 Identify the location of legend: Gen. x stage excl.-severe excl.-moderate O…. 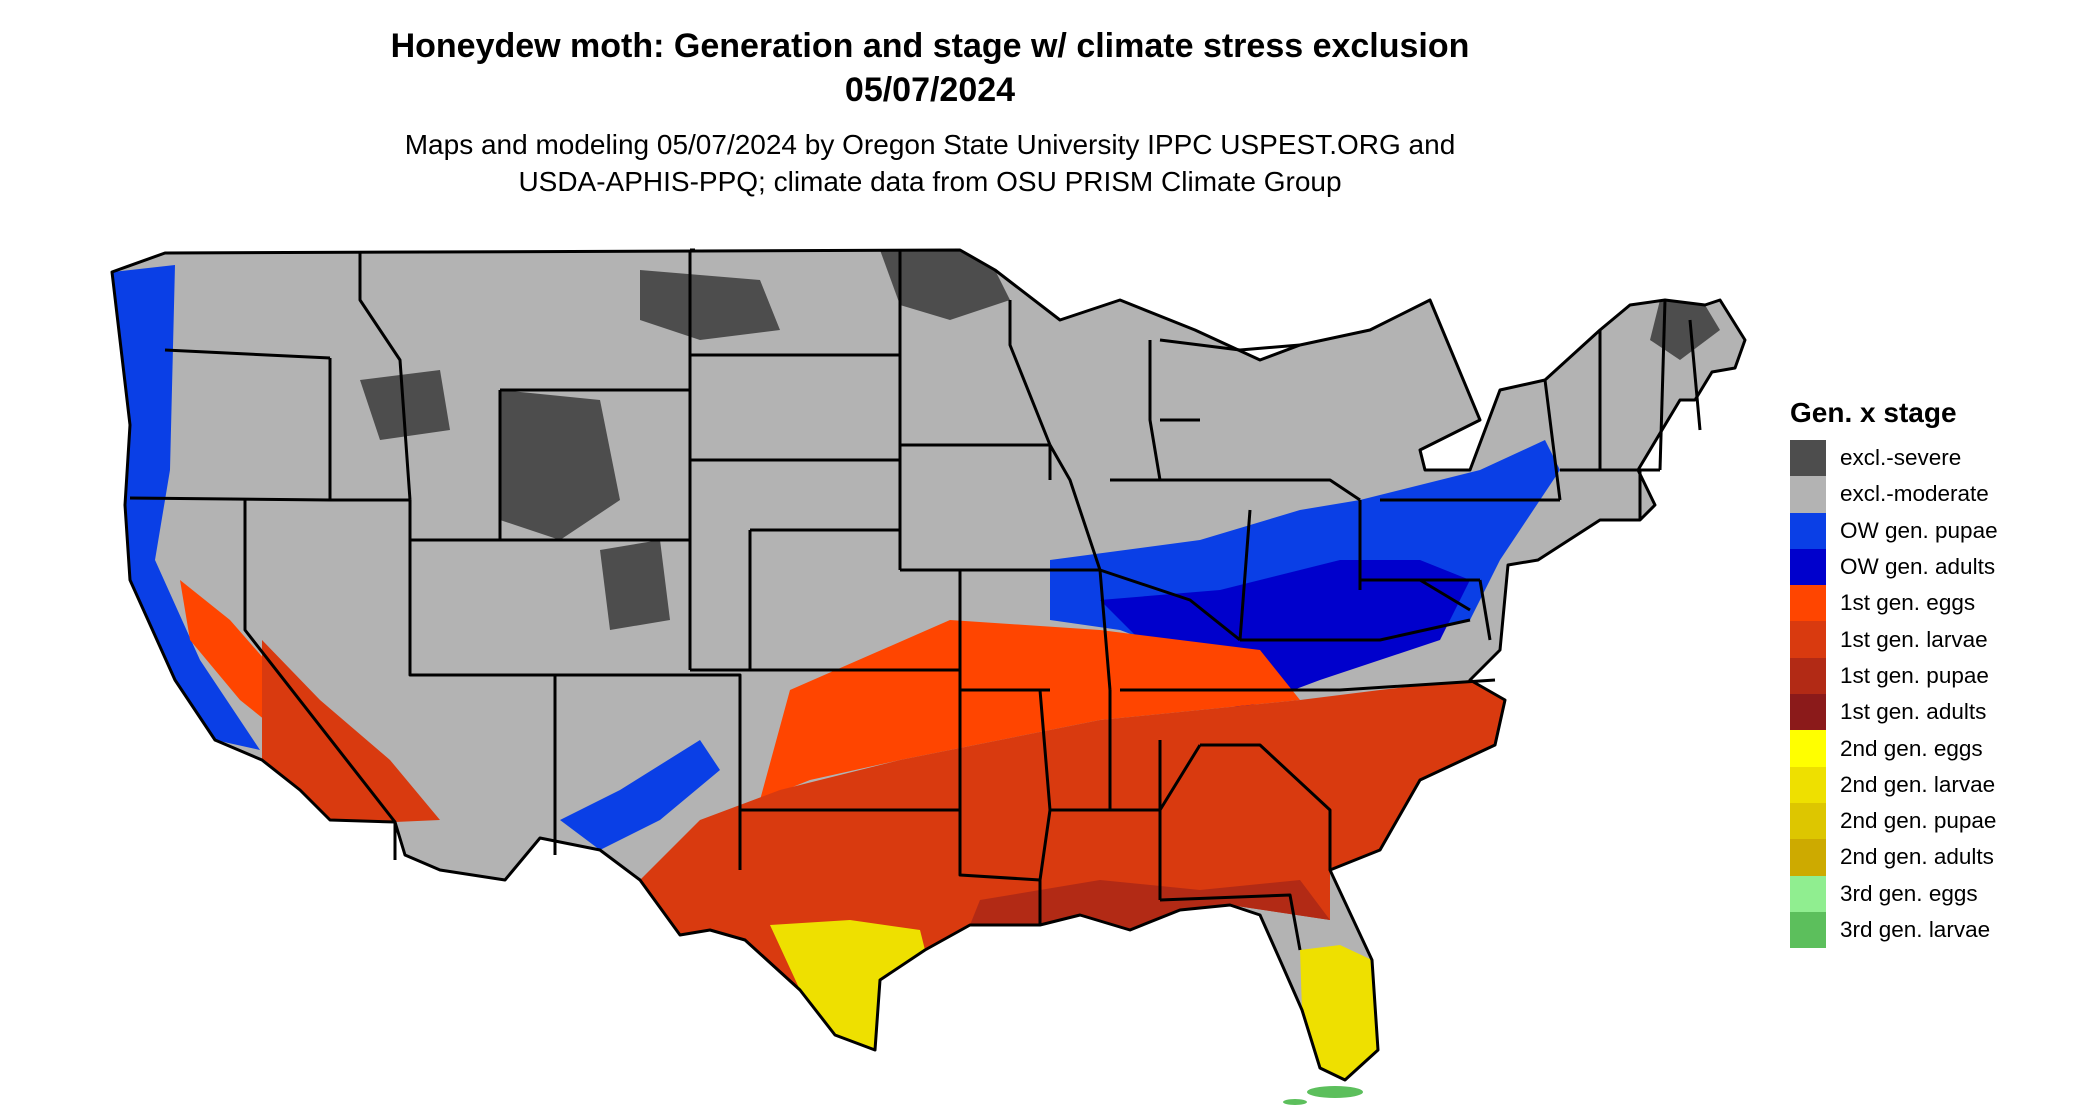
(1940, 672).